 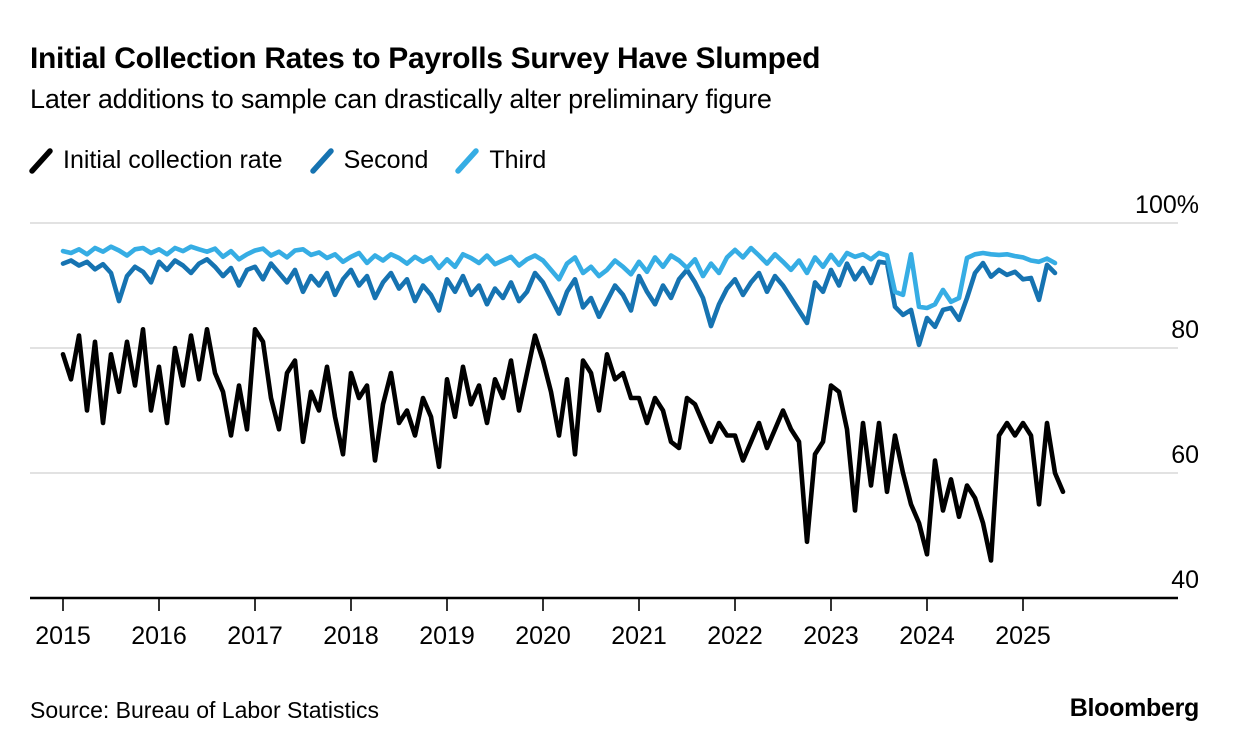 I want to click on legend-item: Third, so click(x=500, y=160).